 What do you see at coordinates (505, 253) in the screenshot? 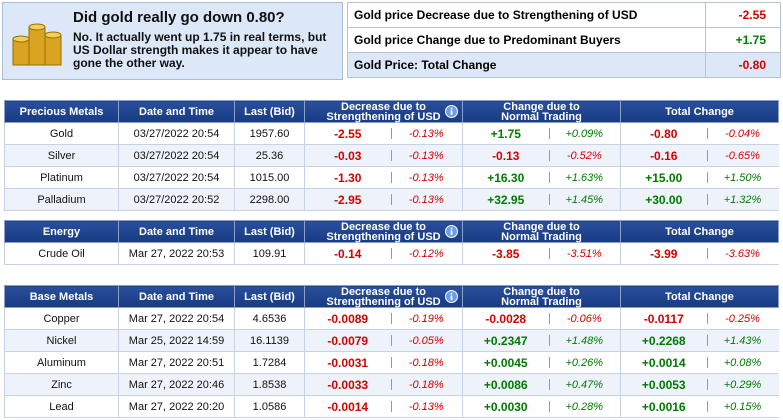
I see `change-value: -3.85` at bounding box center [505, 253].